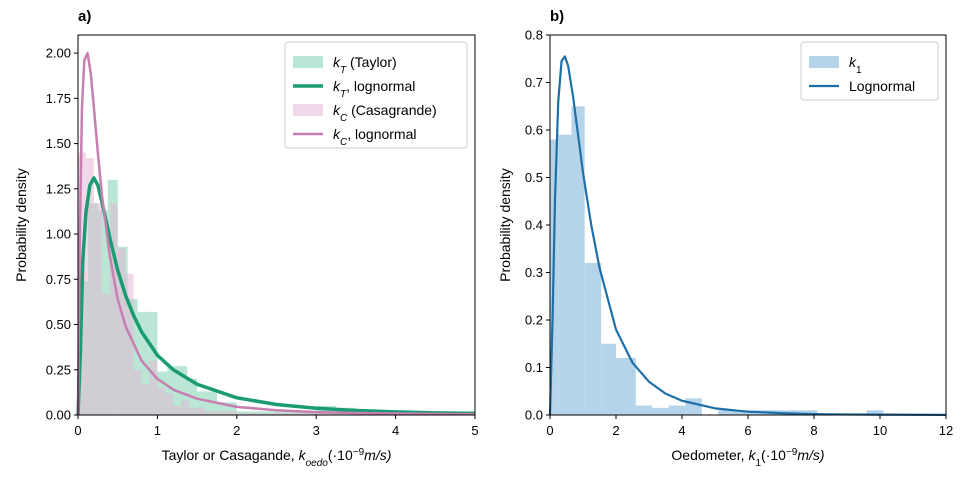 The height and width of the screenshot is (486, 976). Describe the element at coordinates (316, 430) in the screenshot. I see `x-tick-label: 3` at that location.